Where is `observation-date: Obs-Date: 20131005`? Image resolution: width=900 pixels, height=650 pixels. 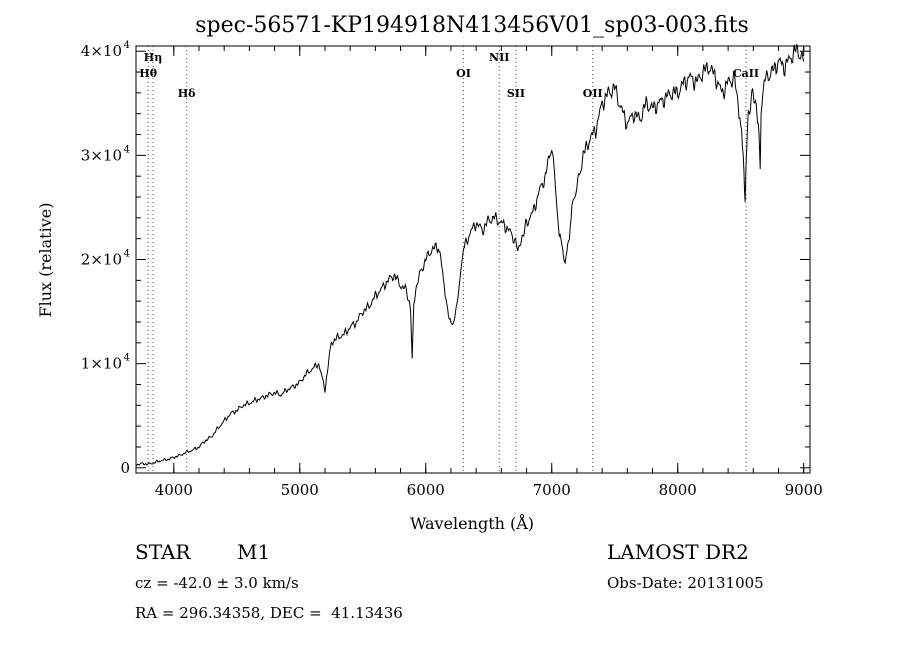
observation-date: Obs-Date: 20131005 is located at coordinates (685, 583).